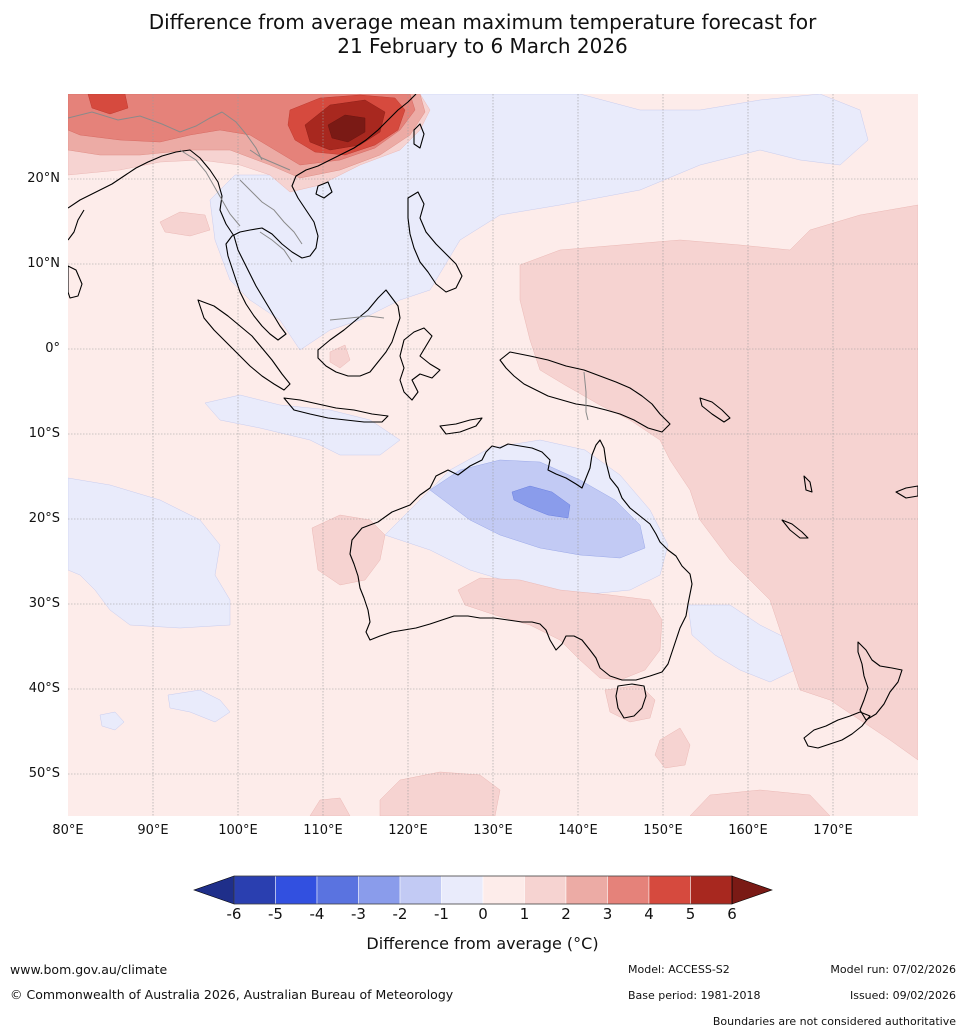 The image size is (965, 1035). I want to click on coastline-new-zealand-north, so click(880, 681).